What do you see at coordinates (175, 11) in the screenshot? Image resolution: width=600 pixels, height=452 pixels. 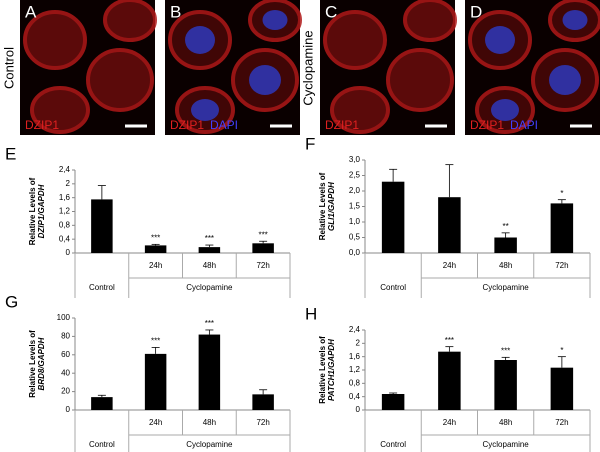 I see `panel-letter: B` at bounding box center [175, 11].